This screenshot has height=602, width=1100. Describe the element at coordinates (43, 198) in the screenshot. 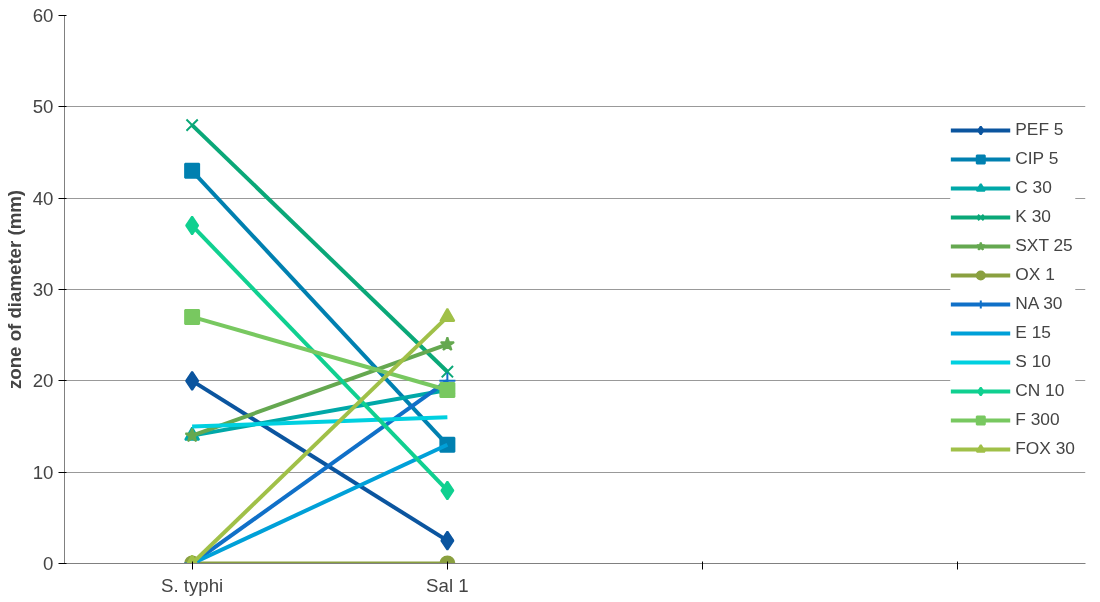

I see `y-tick-label: 40` at that location.